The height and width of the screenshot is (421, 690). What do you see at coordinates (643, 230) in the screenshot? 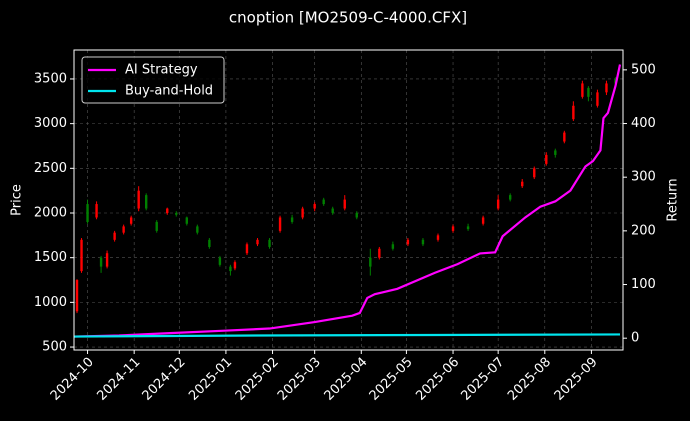
I see `y2-tick-label: 200` at bounding box center [643, 230].